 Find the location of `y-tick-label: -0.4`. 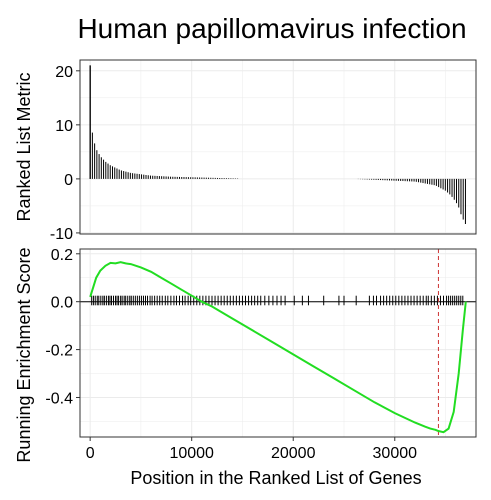

y-tick-label: -0.4 is located at coordinates (59, 398).